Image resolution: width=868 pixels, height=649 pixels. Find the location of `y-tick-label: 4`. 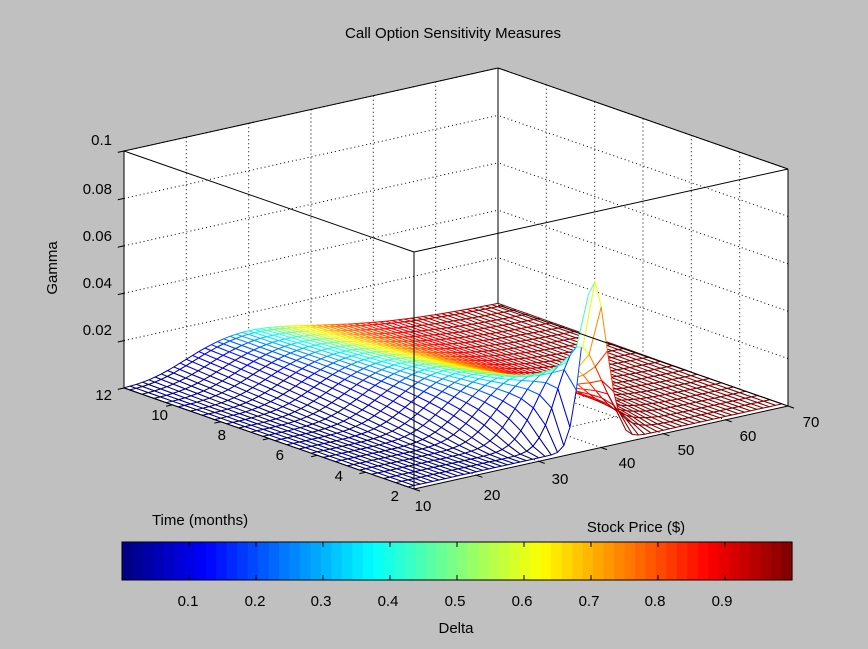

y-tick-label: 4 is located at coordinates (339, 476).